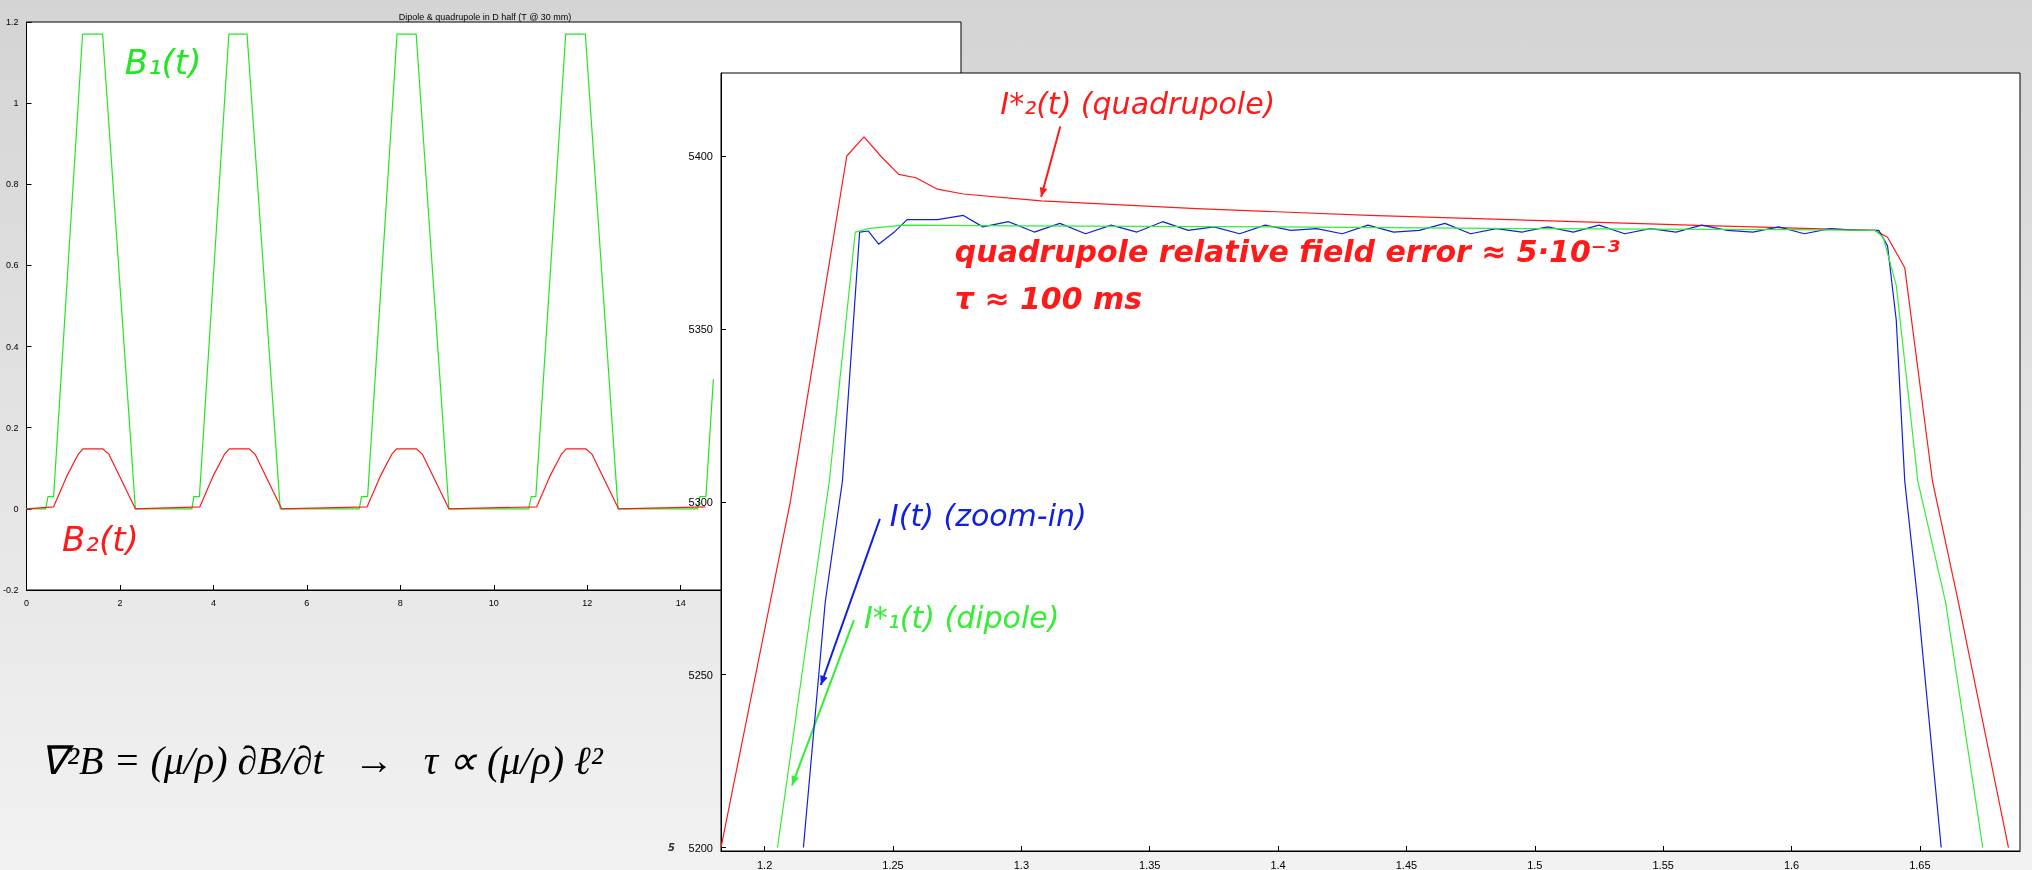 The width and height of the screenshot is (2032, 870). I want to click on x-tick-label: 1.45, so click(1406, 864).